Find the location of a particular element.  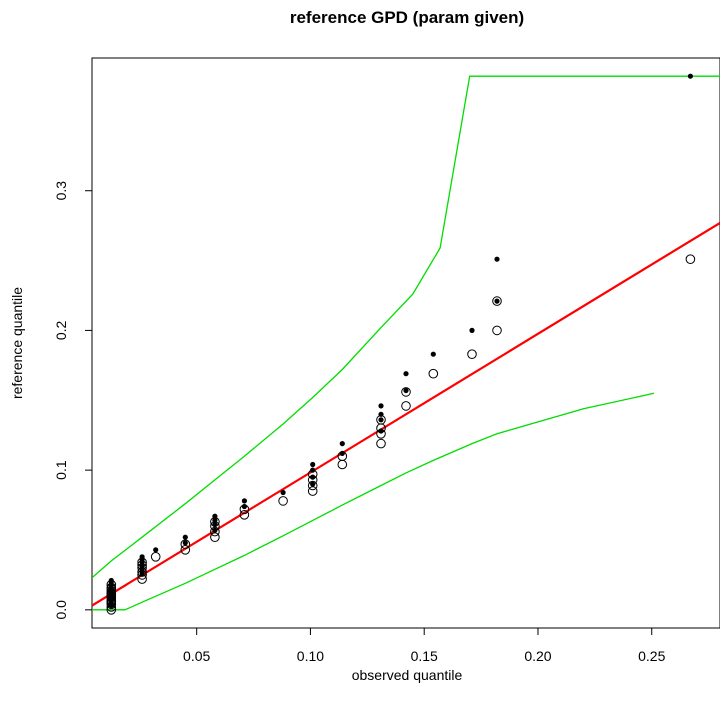

x-tick-label: 0.15 is located at coordinates (424, 656).